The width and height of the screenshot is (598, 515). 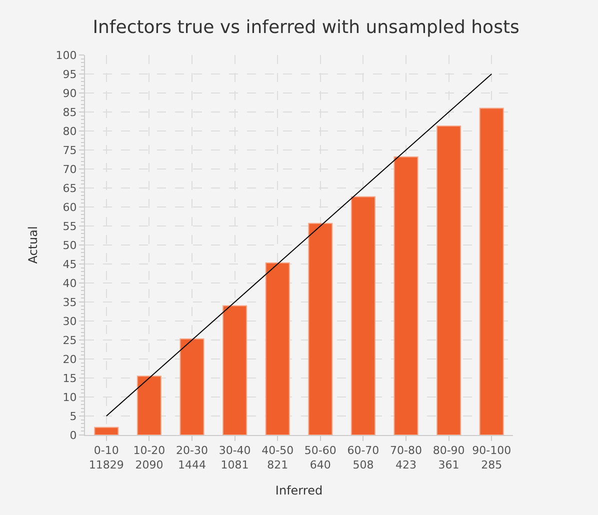 What do you see at coordinates (69, 264) in the screenshot?
I see `y-tick-label: 45` at bounding box center [69, 264].